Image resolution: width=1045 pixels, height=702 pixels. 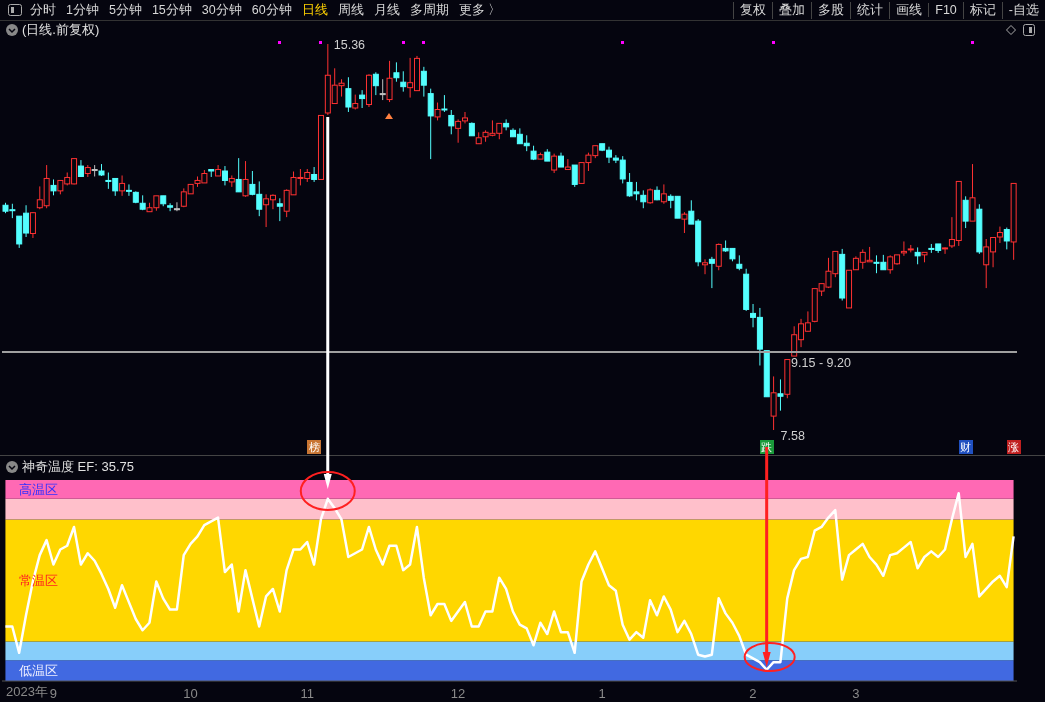 What do you see at coordinates (314, 10) in the screenshot?
I see `text: 日线` at bounding box center [314, 10].